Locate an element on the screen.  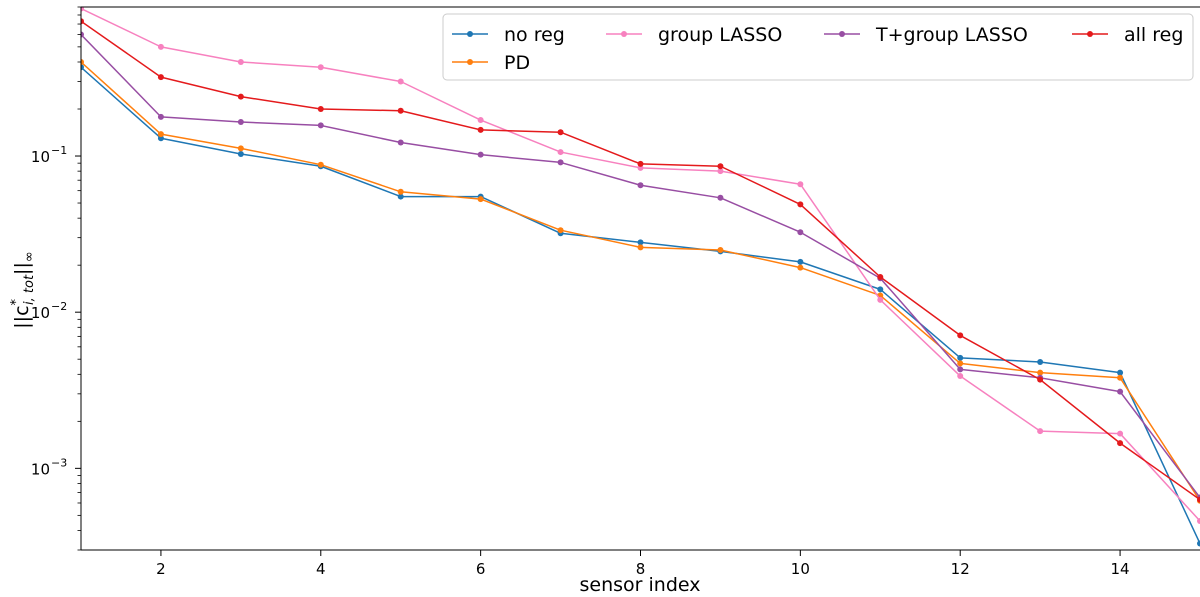
y-tick-label: 10 −1 is located at coordinates (49, 155).